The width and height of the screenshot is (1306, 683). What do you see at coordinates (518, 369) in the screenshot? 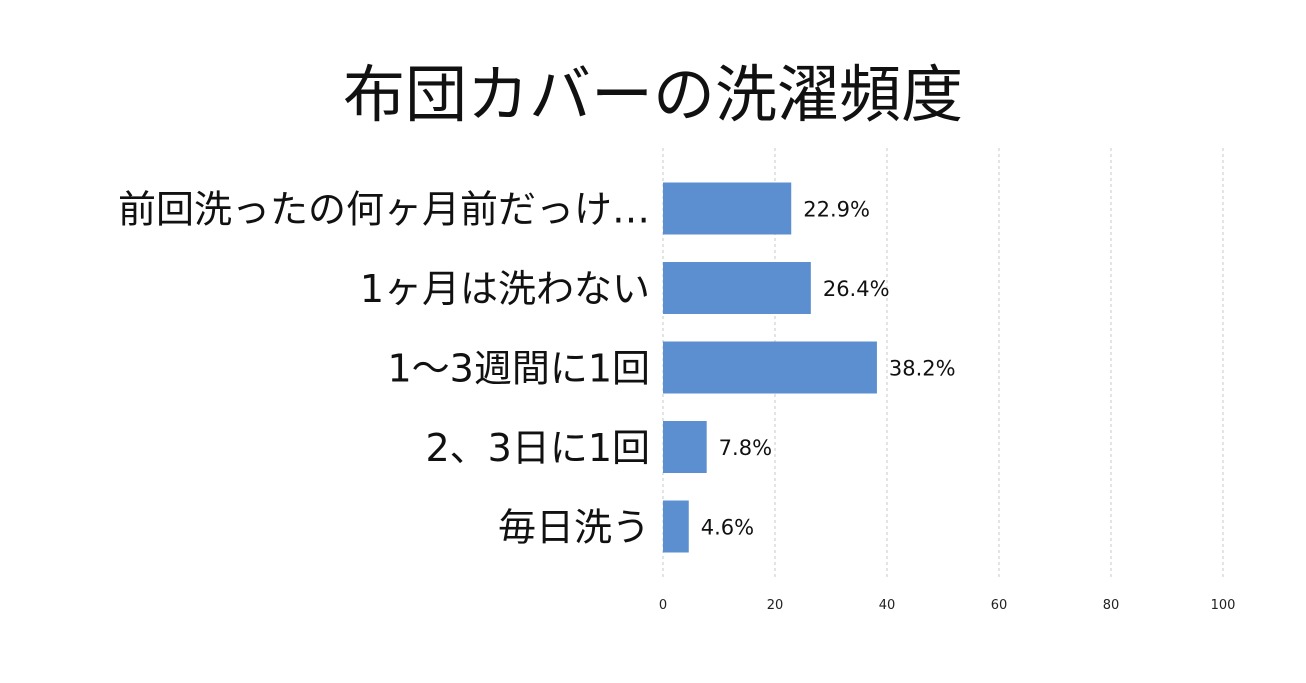
I see `category-label: 1〜3週間に1回` at bounding box center [518, 369].